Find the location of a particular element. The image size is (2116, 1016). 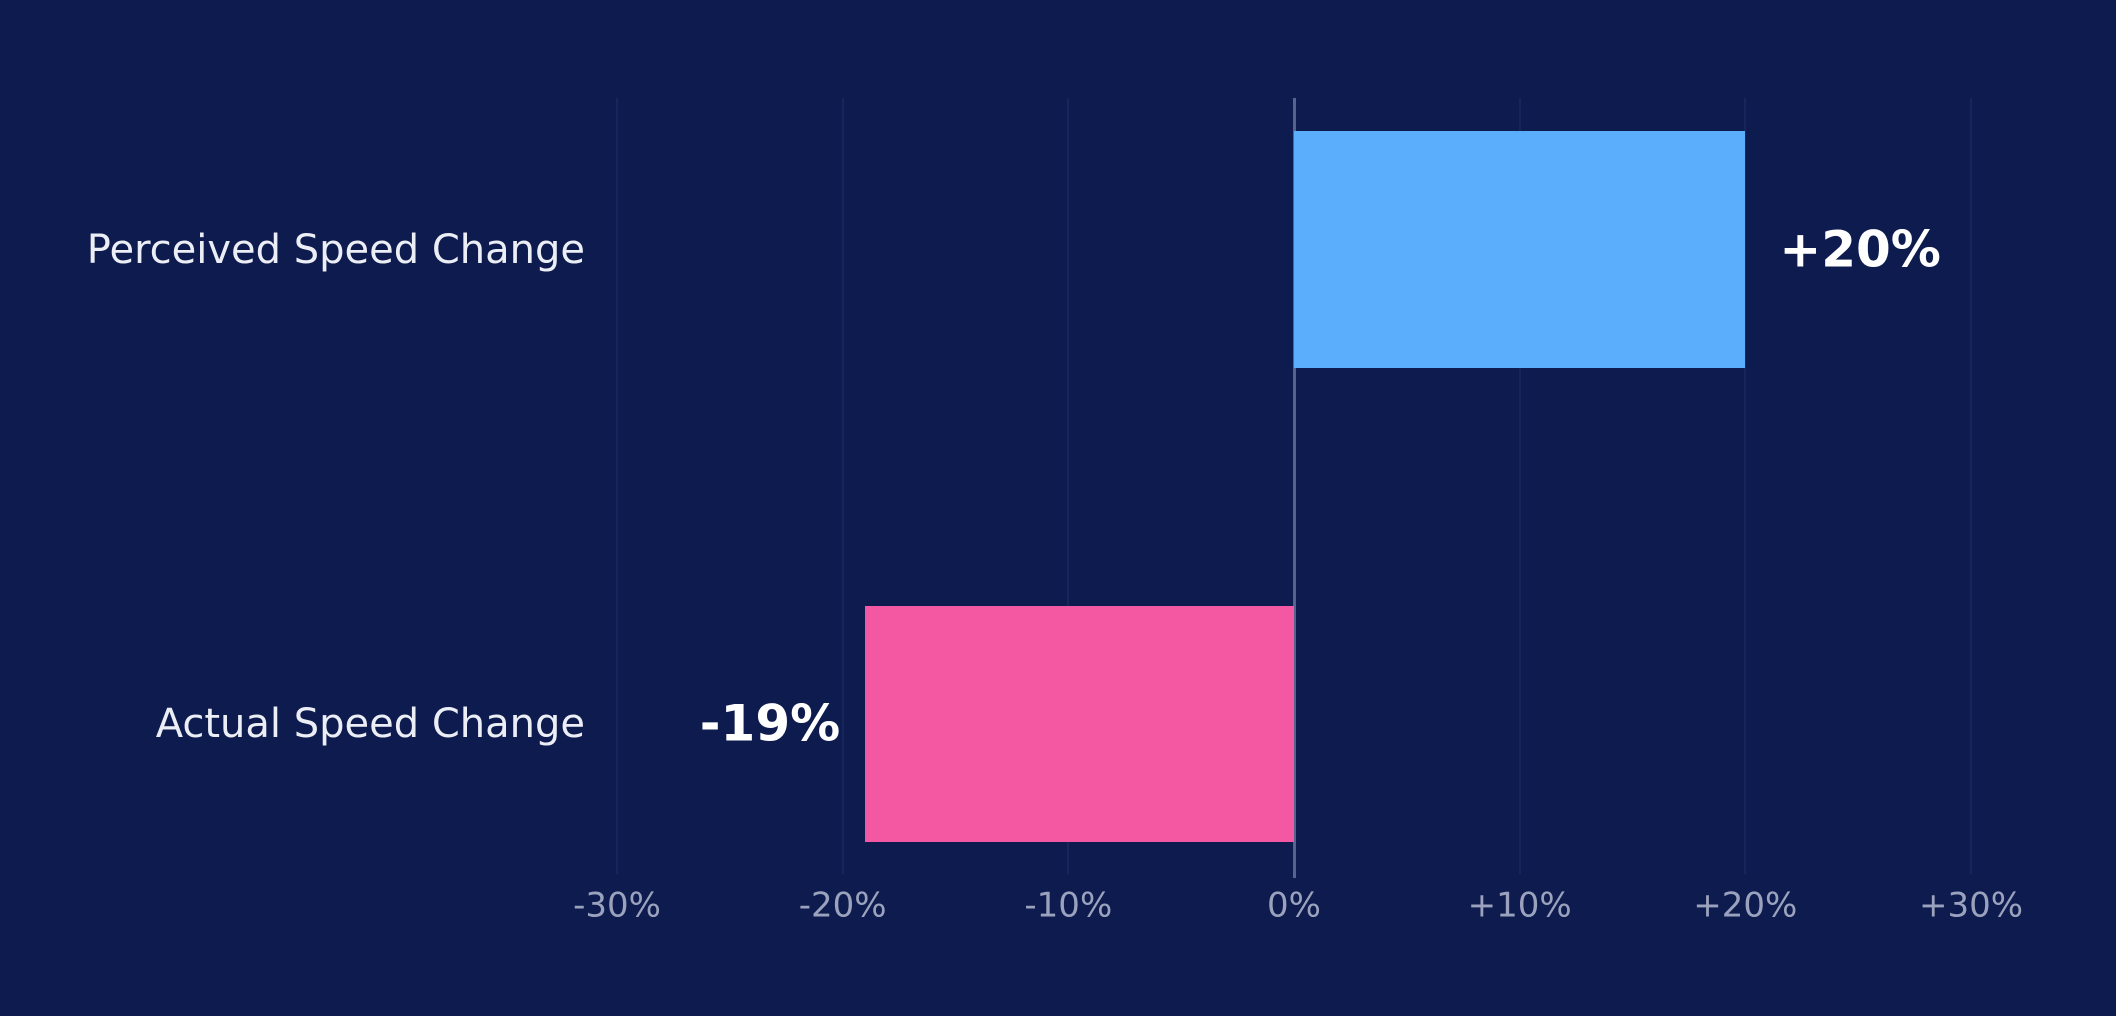

bar-perceived-speed-change is located at coordinates (1520, 249).